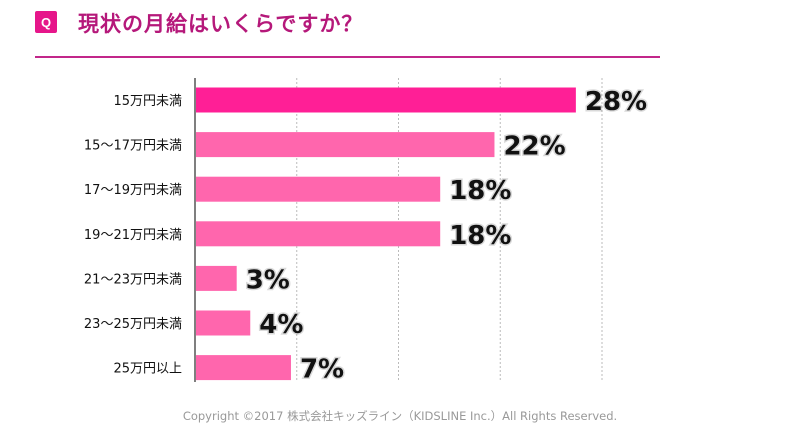  I want to click on category-label: 25万円以上, so click(147, 369).